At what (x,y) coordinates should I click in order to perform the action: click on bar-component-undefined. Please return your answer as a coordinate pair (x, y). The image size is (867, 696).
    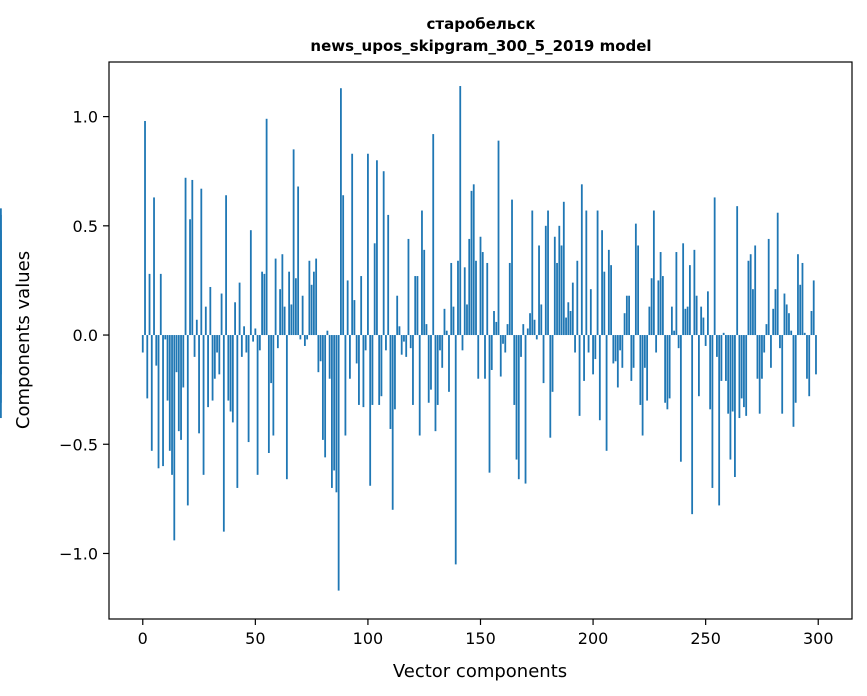
    Looking at the image, I should click on (1, 307).